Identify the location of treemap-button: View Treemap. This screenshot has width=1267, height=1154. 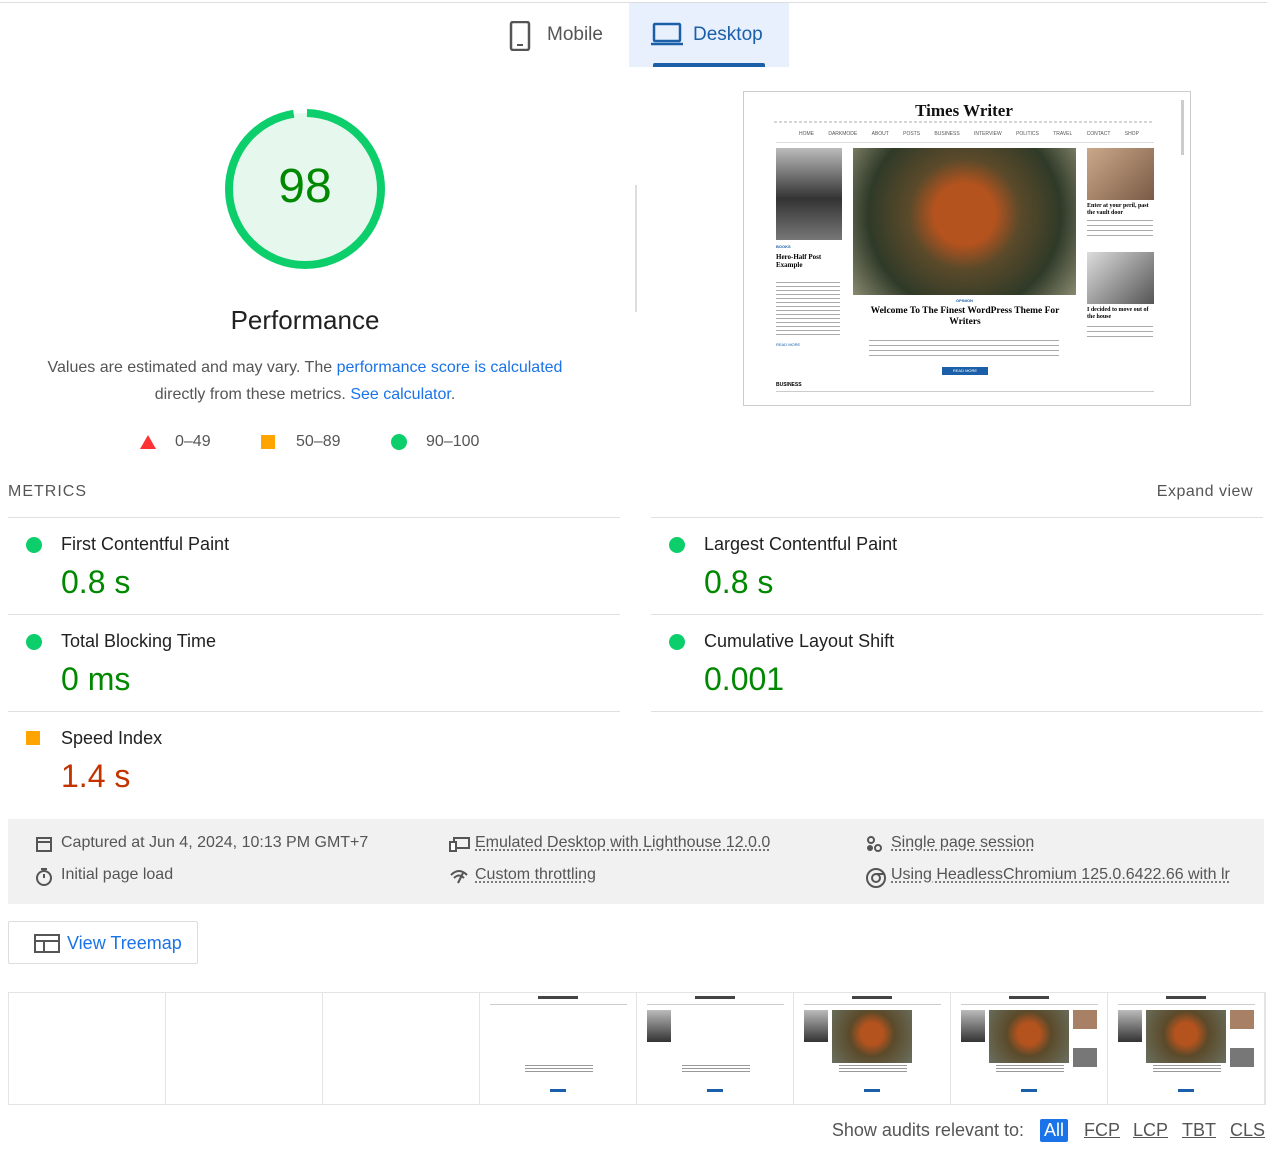
(103, 942).